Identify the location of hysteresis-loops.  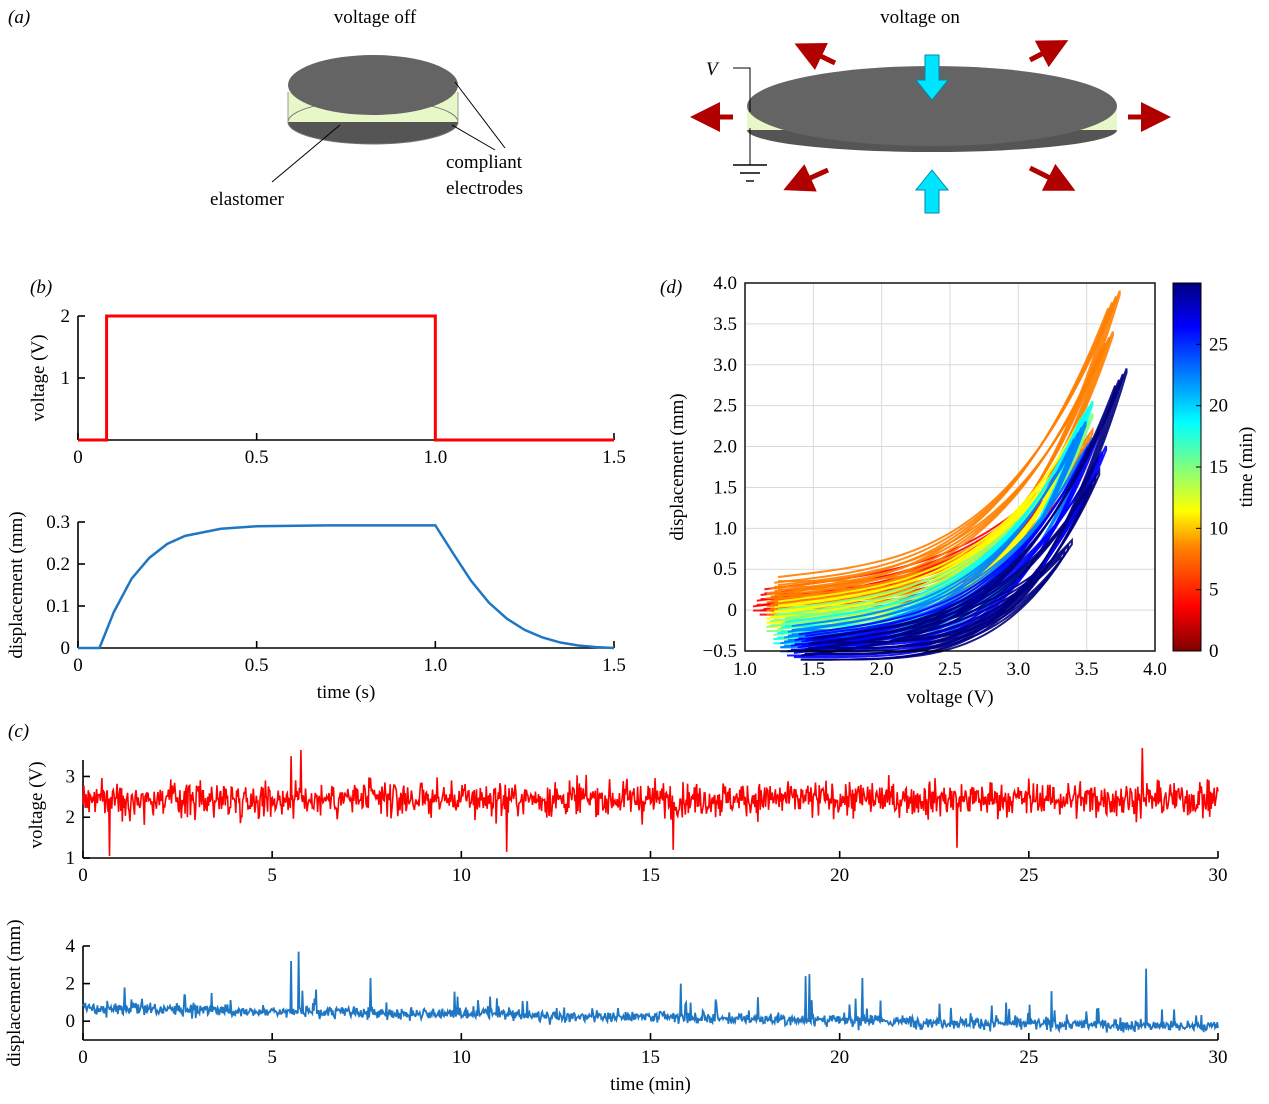
(940, 475).